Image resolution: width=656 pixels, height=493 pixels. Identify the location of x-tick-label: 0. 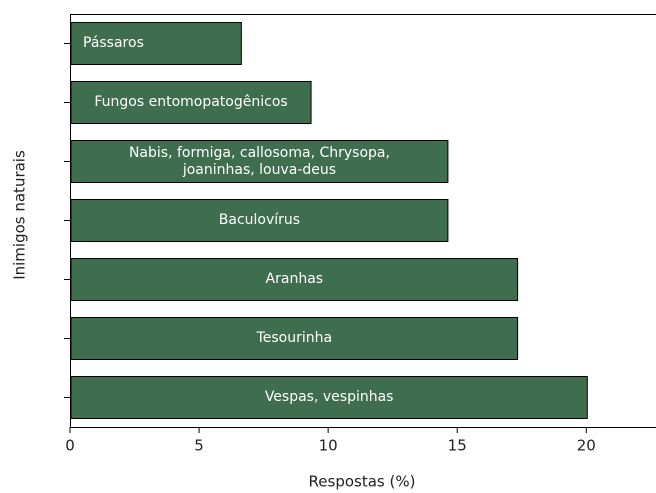
(70, 446).